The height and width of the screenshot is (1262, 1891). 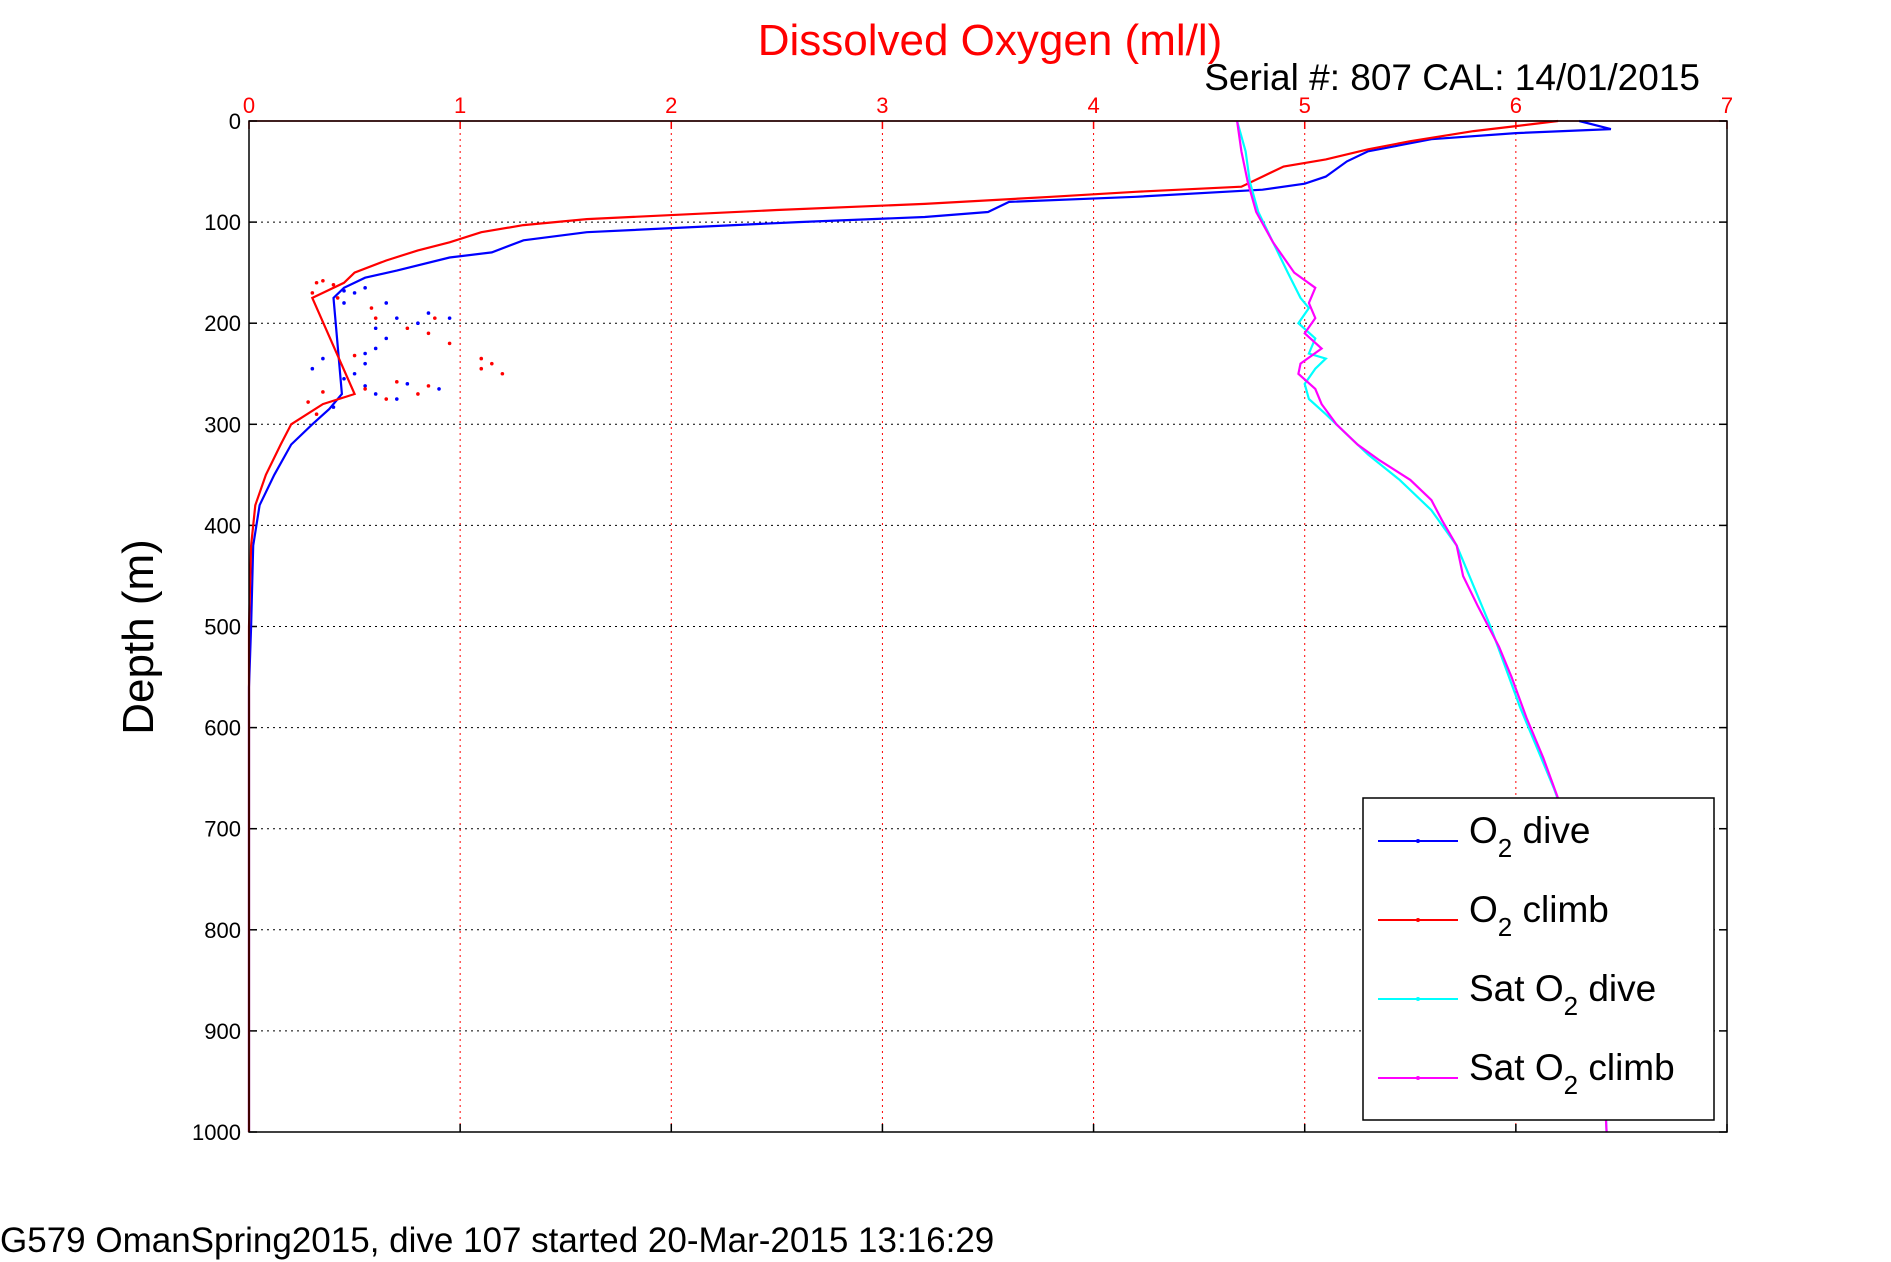 I want to click on legend-entry: O2 dive, so click(x=1529, y=836).